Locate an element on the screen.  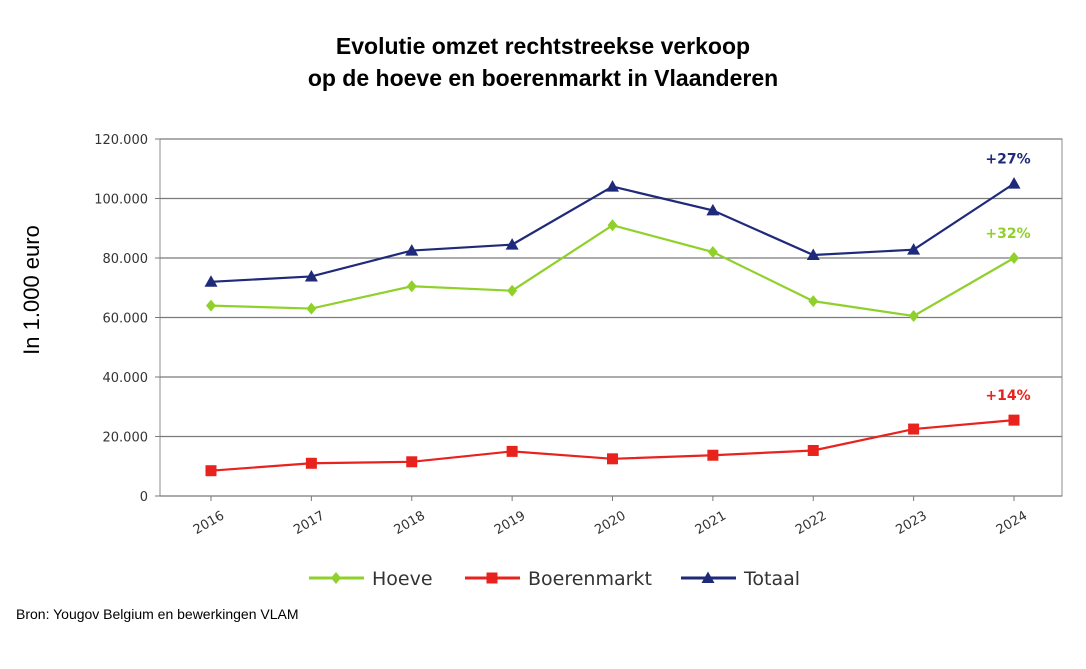
x-tick-label: 2023 is located at coordinates (911, 523).